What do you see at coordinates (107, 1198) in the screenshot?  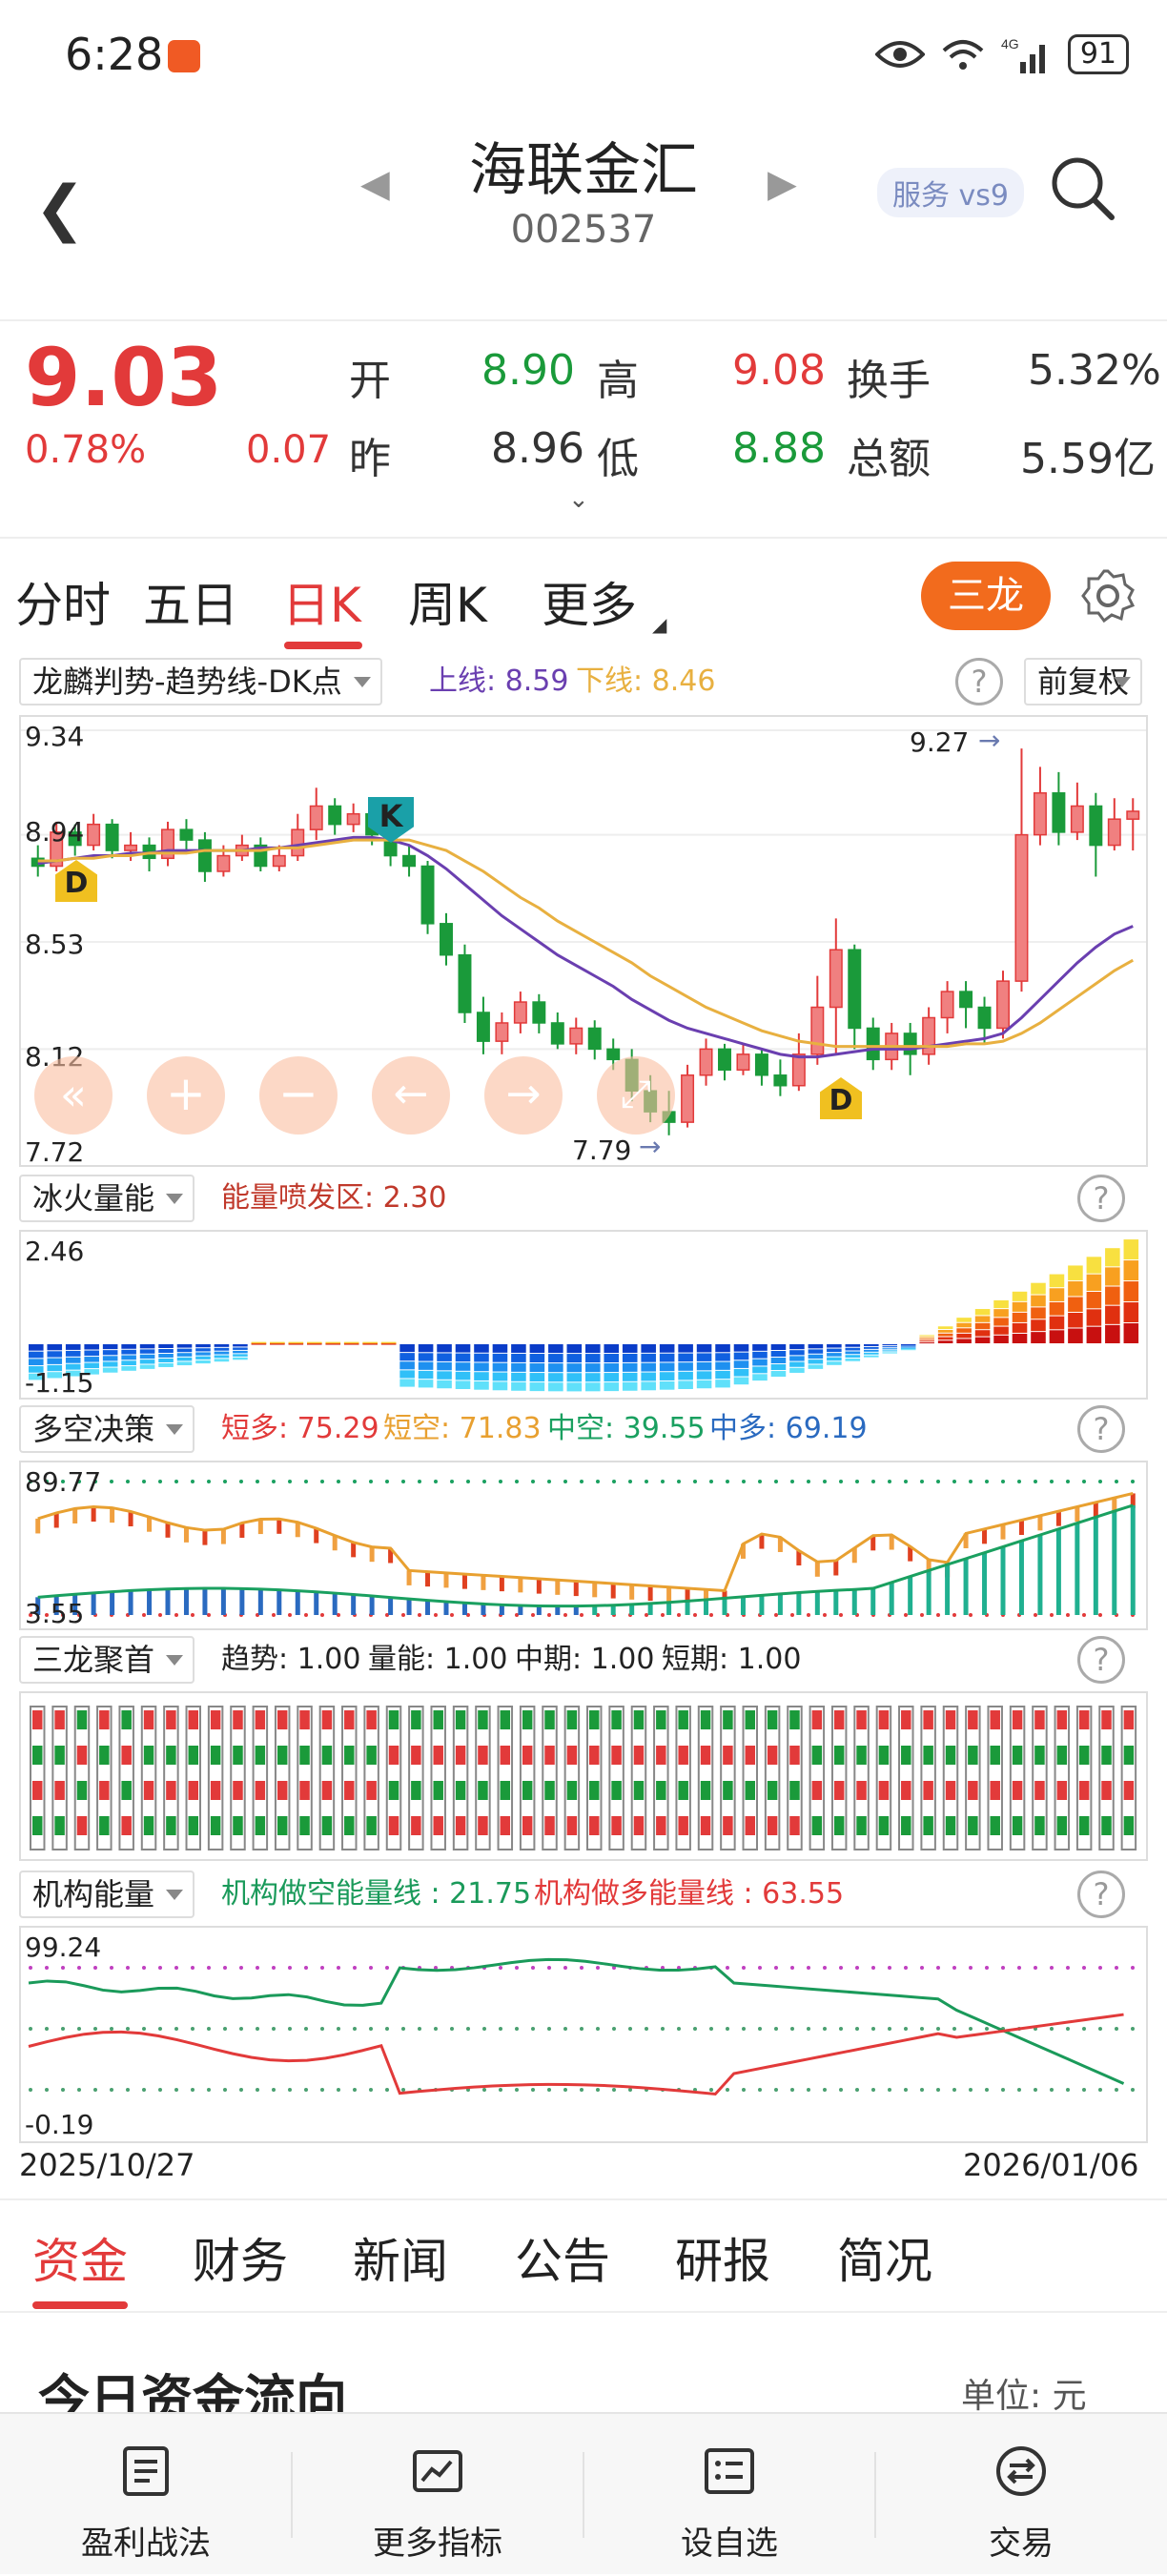 I see `volume-indicator-select: 冰火量能` at bounding box center [107, 1198].